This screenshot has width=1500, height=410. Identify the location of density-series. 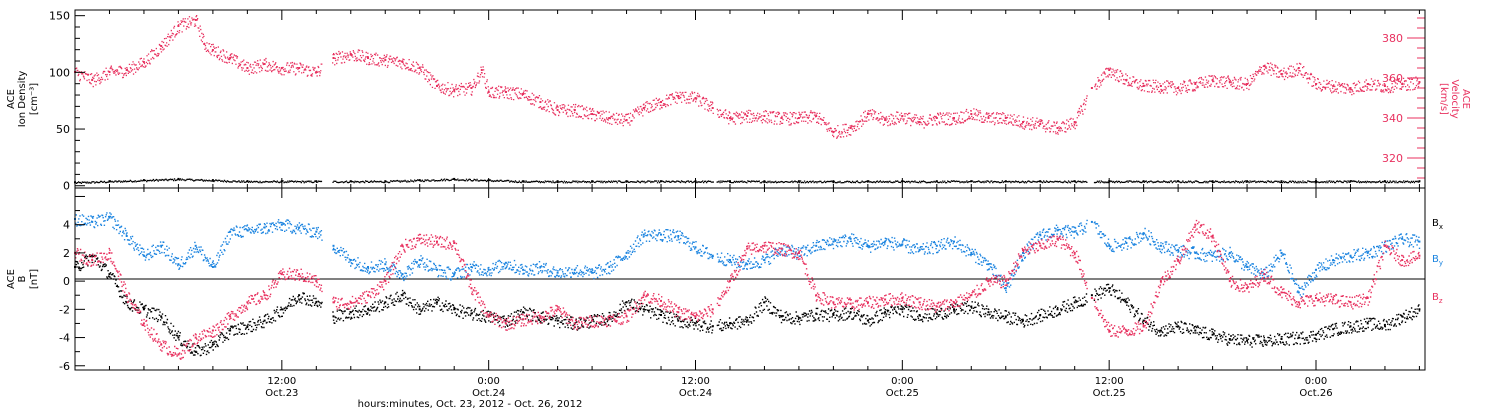
(747, 180).